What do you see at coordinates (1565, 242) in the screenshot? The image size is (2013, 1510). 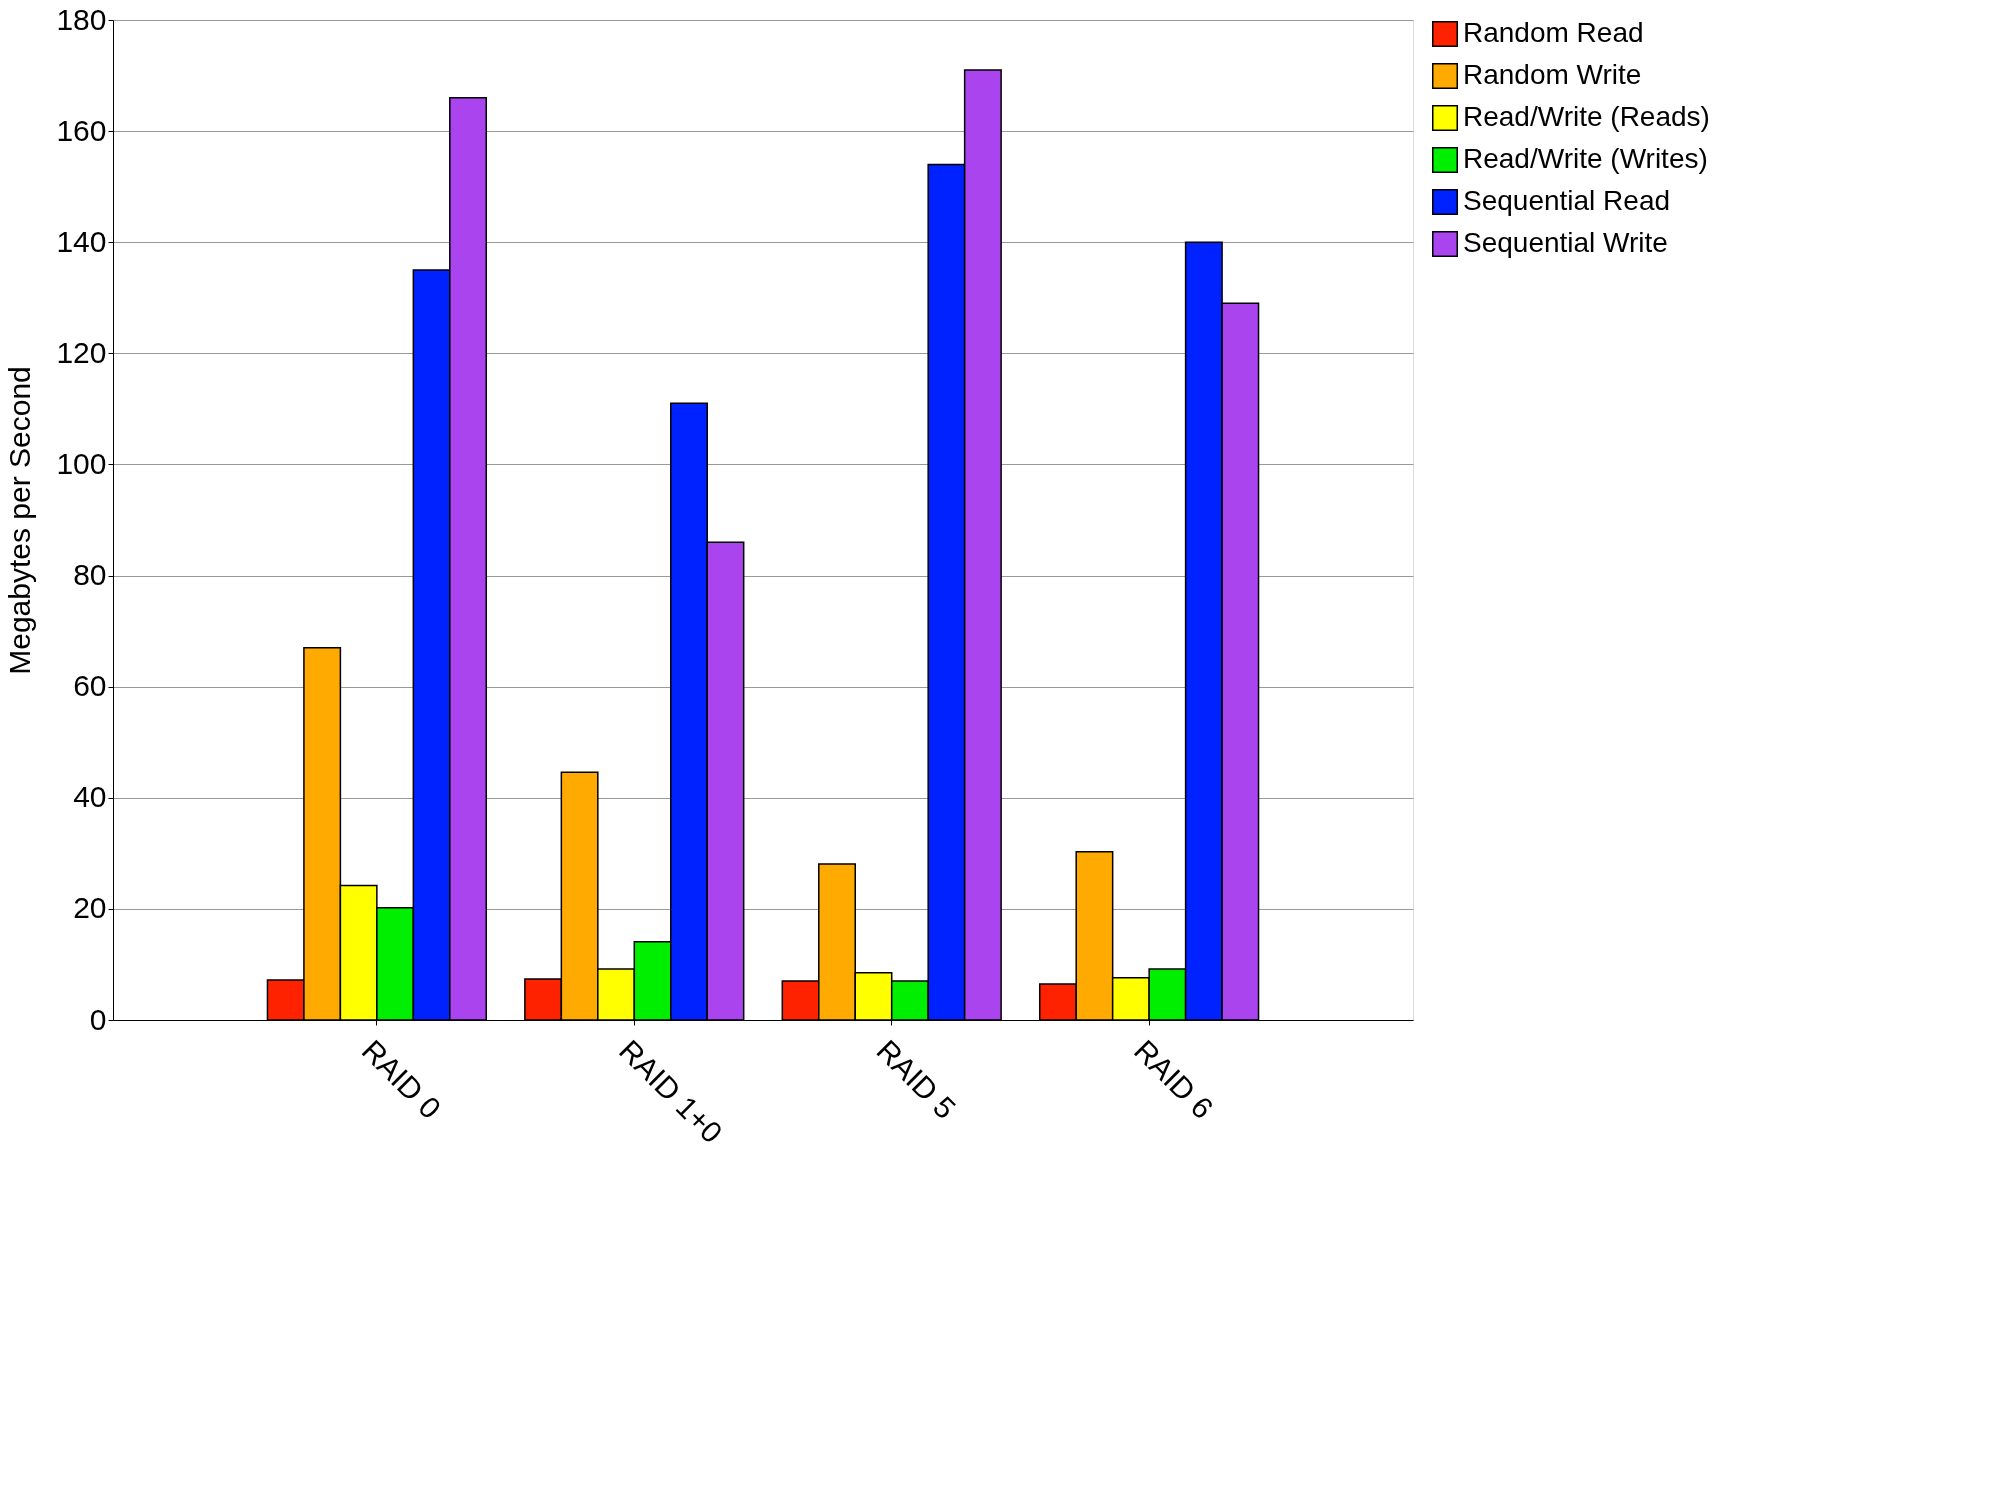 I see `legend-label: Sequential Write` at bounding box center [1565, 242].